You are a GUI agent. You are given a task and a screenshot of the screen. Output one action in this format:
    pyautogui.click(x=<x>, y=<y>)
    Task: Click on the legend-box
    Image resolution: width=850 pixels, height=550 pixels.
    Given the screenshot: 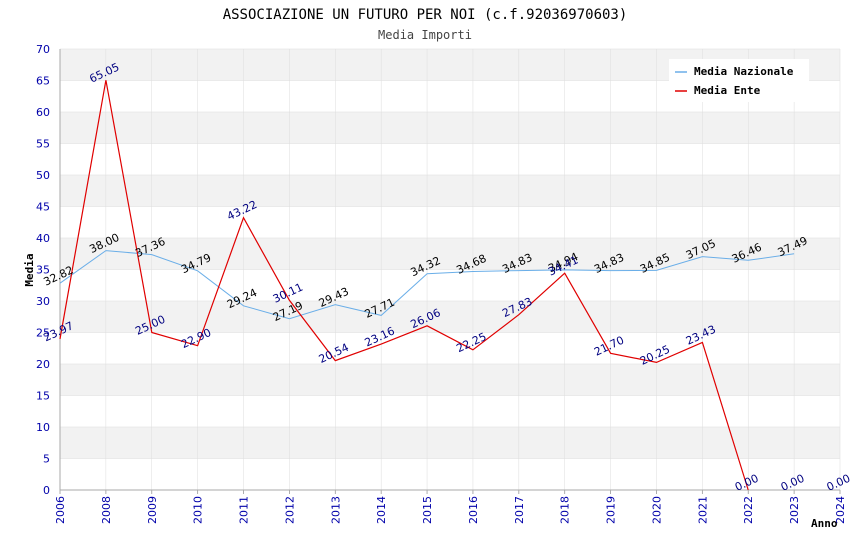 What is the action you would take?
    pyautogui.click(x=739, y=80)
    